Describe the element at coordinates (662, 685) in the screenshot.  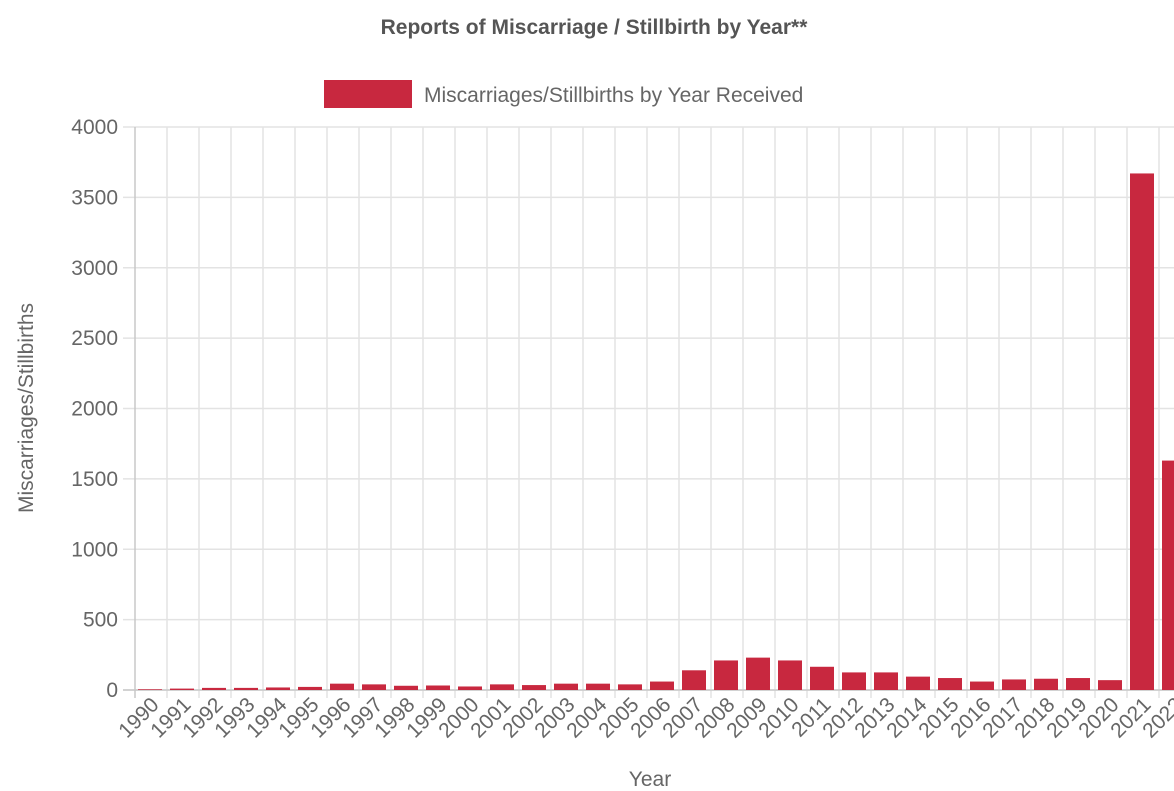
I see `bar-2006` at that location.